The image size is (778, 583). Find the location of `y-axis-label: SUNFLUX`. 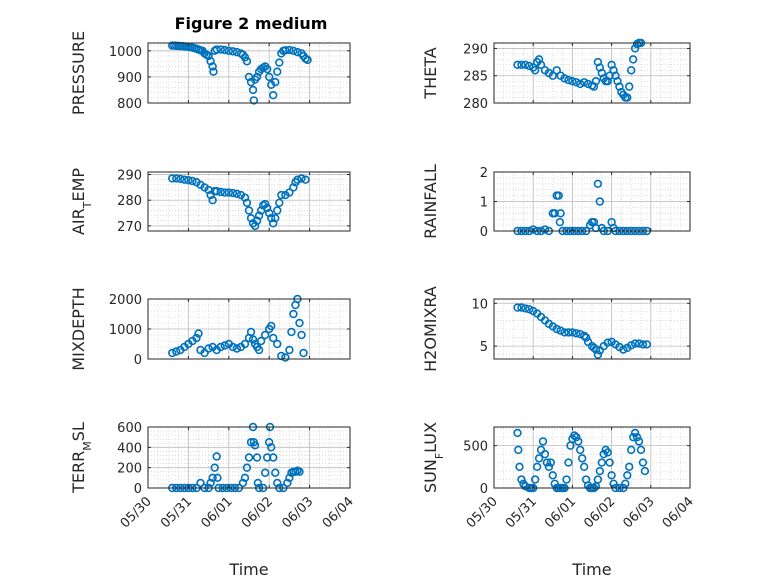

y-axis-label: SUNFLUX is located at coordinates (433, 457).